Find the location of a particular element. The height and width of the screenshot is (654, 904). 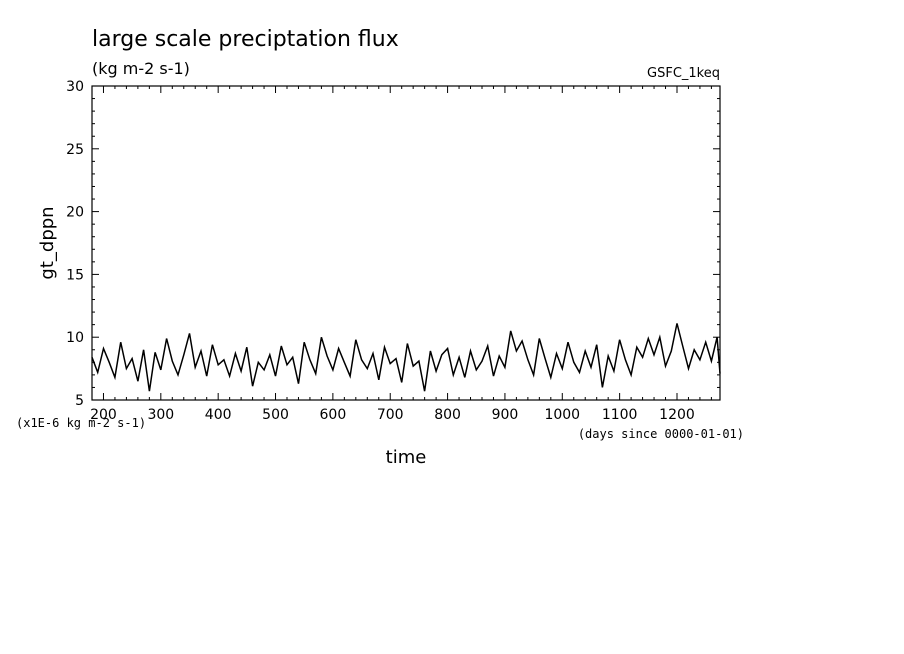

x-tick-label: 500 is located at coordinates (275, 415).